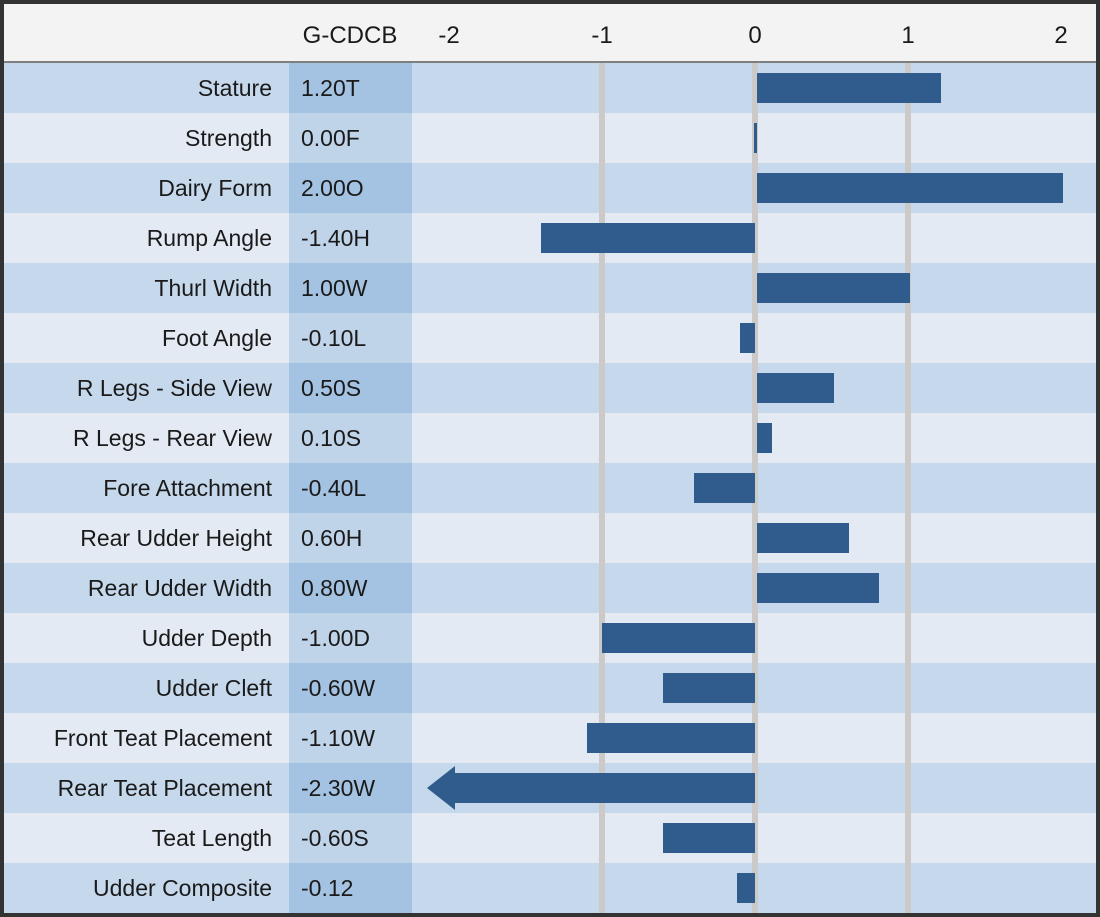  Describe the element at coordinates (550, 888) in the screenshot. I see `table-row: Udder Composite -0.12` at that location.